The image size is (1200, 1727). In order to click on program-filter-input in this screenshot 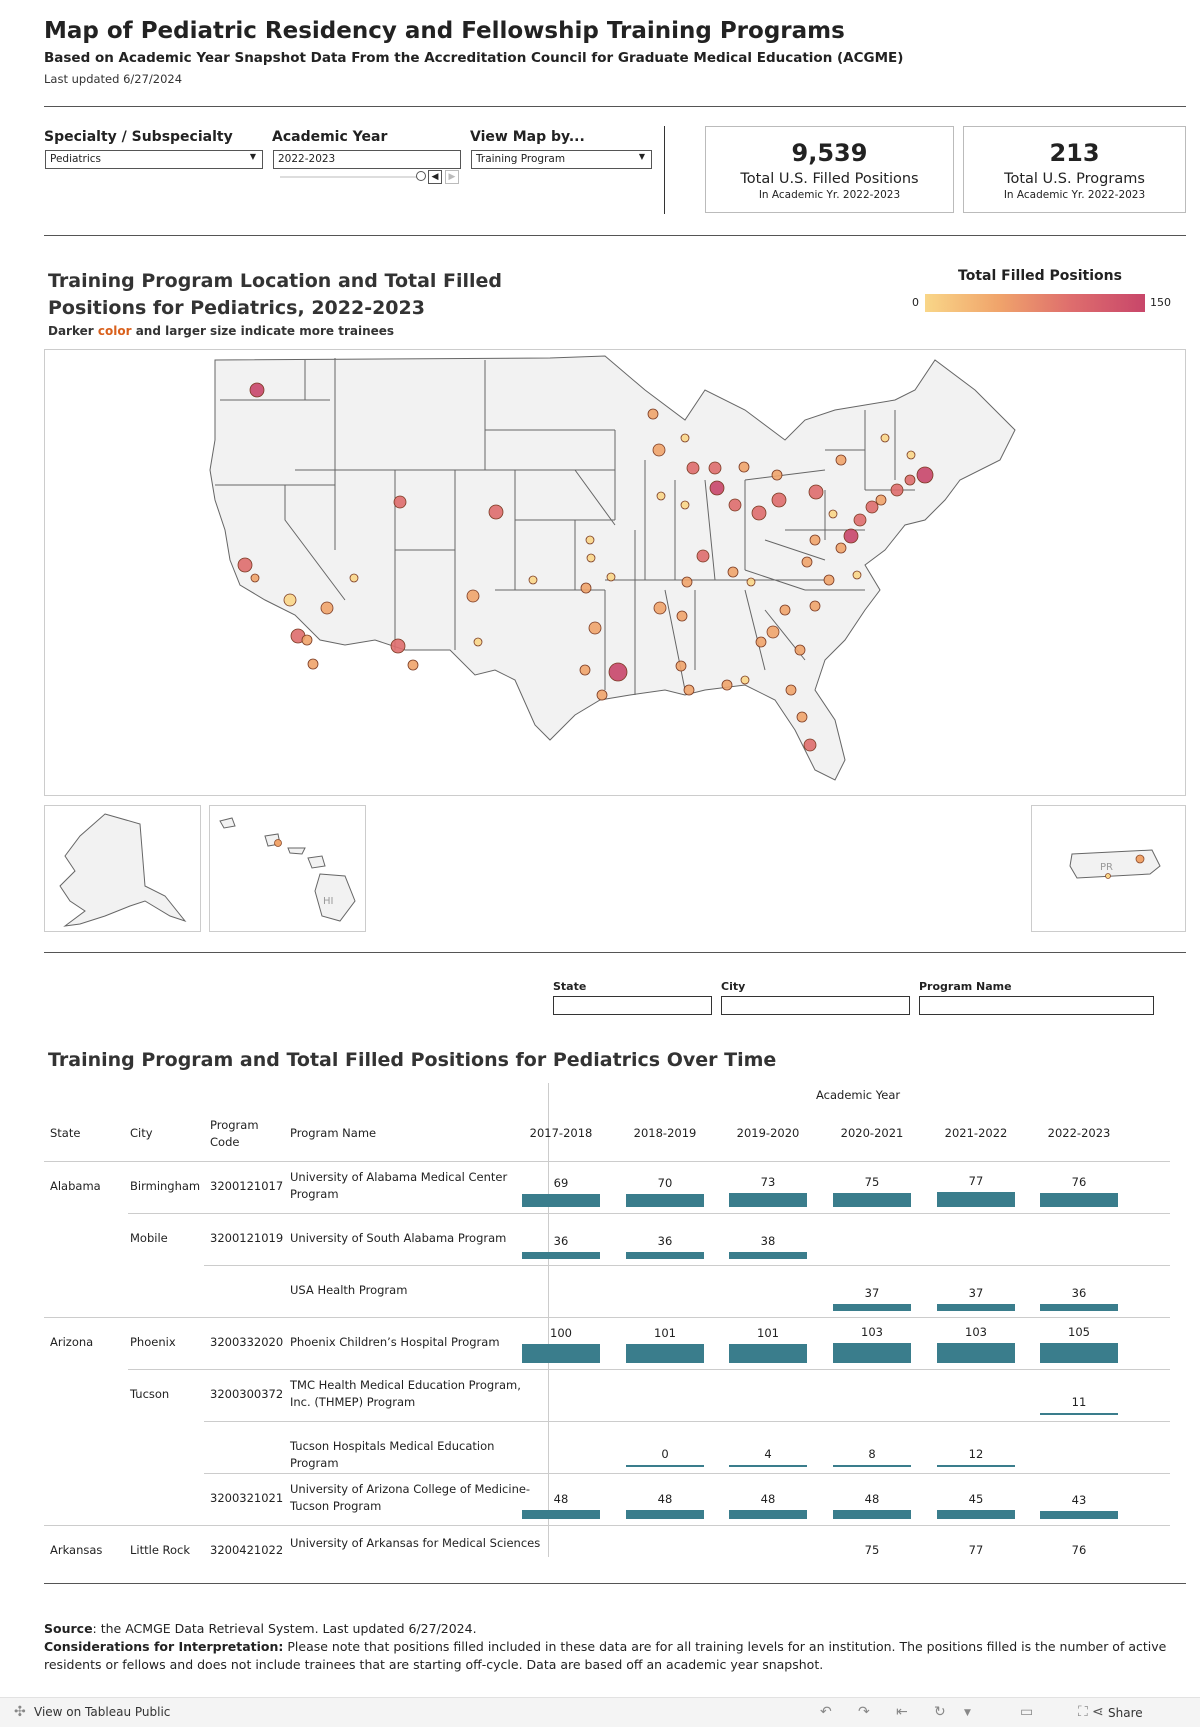, I will do `click(1036, 1005)`.